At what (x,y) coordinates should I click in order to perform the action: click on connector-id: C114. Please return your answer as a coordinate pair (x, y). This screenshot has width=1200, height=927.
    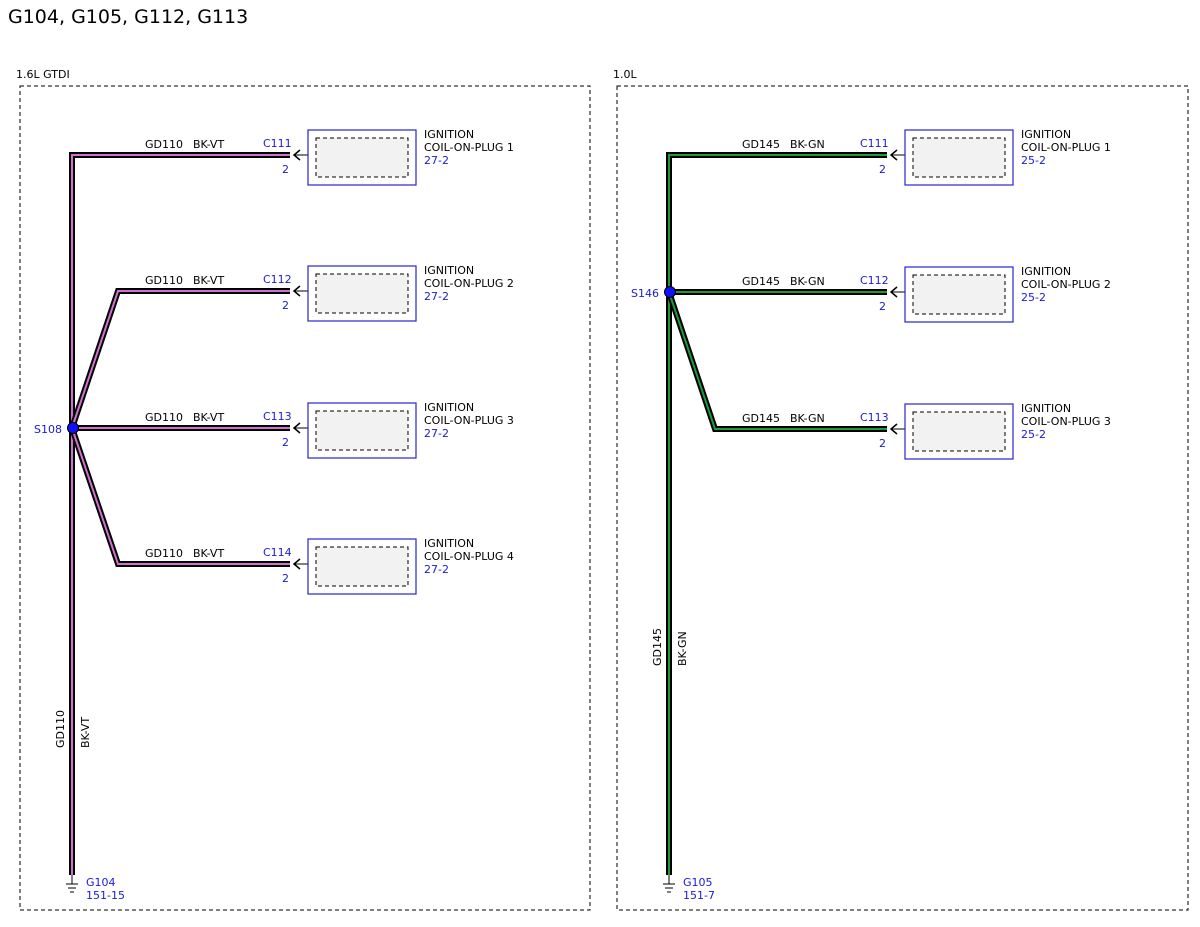
    Looking at the image, I should click on (277, 552).